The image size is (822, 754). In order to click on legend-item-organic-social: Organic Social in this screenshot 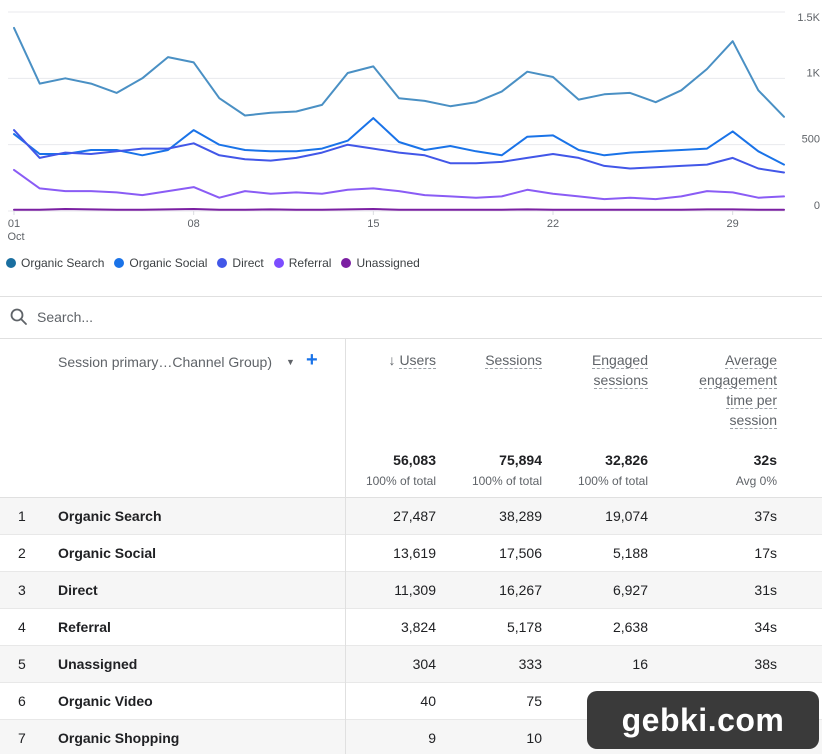, I will do `click(160, 263)`.